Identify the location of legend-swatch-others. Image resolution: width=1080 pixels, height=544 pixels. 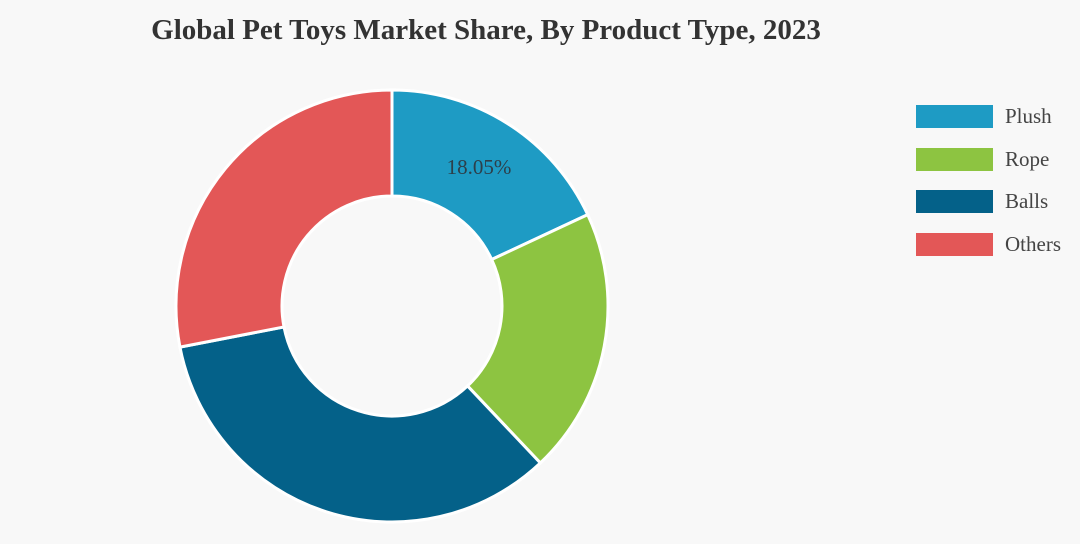
(954, 244).